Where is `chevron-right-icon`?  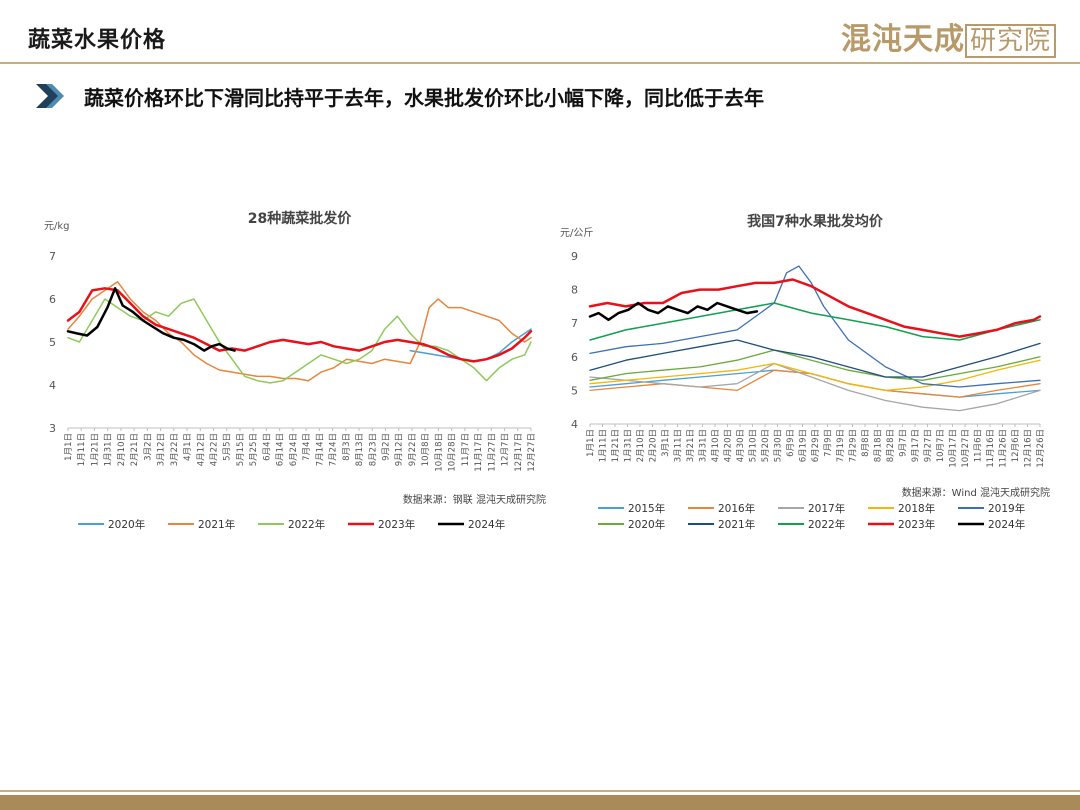 chevron-right-icon is located at coordinates (50, 96).